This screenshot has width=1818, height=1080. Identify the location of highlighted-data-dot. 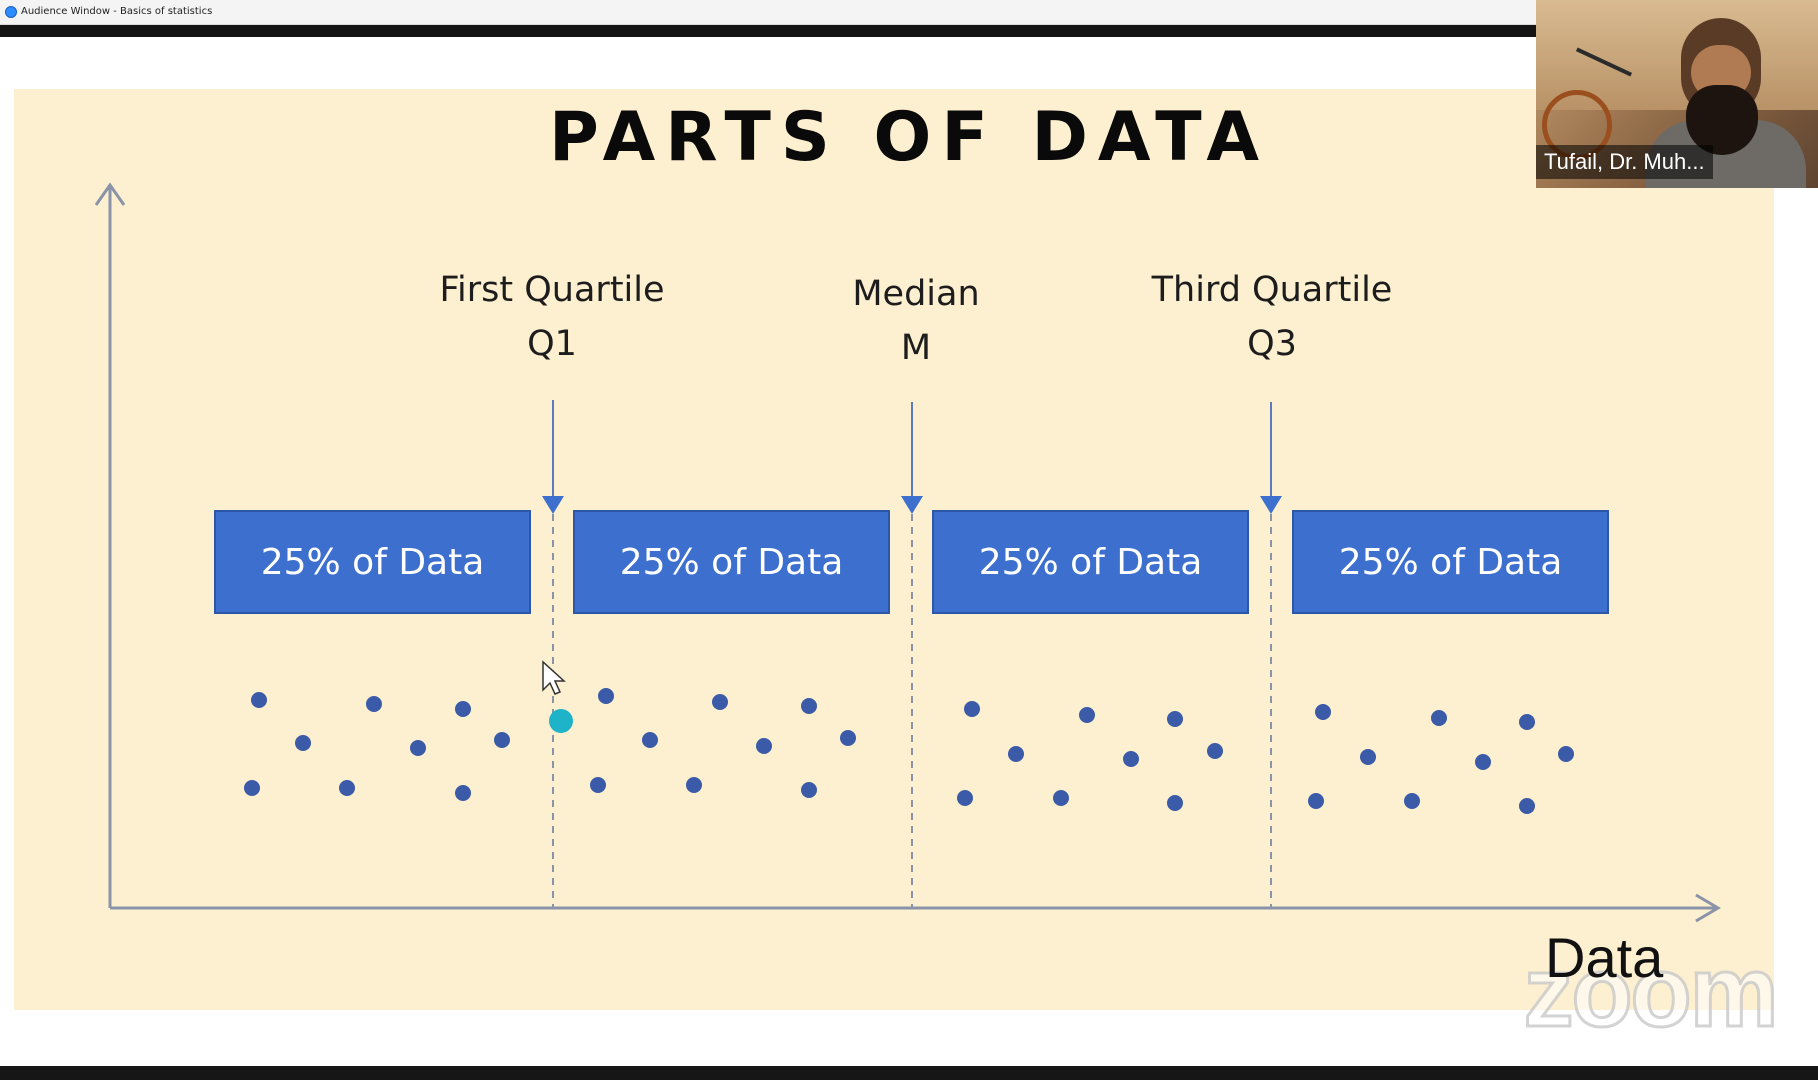
(561, 721).